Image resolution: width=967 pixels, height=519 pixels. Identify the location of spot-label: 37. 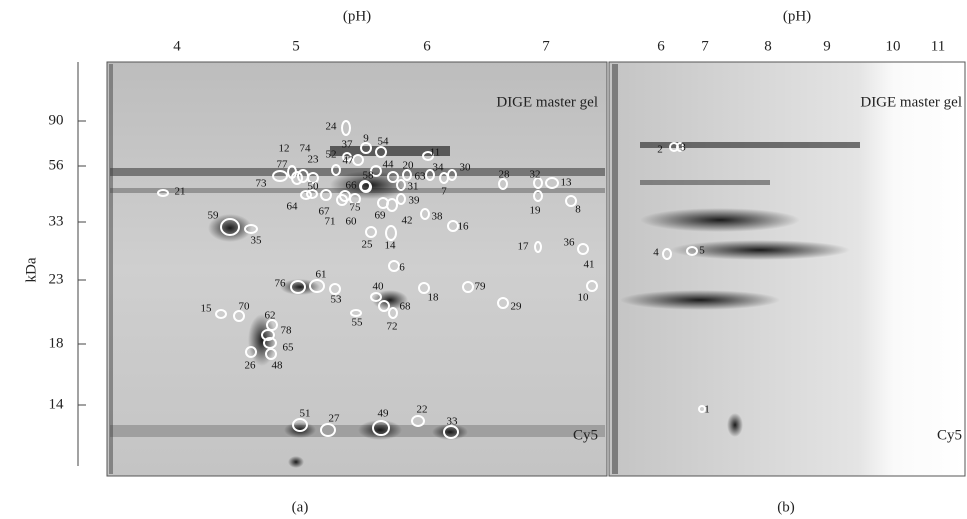
(348, 145).